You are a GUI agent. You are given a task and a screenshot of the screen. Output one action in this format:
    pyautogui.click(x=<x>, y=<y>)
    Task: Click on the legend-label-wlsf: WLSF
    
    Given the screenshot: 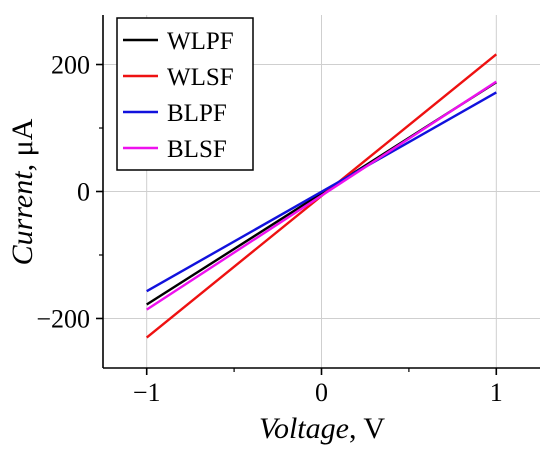 What is the action you would take?
    pyautogui.click(x=200, y=77)
    